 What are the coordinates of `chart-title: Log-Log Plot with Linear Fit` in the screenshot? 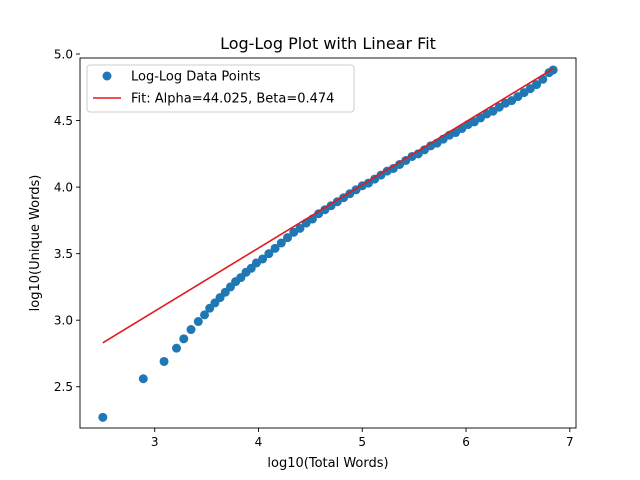 It's located at (328, 43).